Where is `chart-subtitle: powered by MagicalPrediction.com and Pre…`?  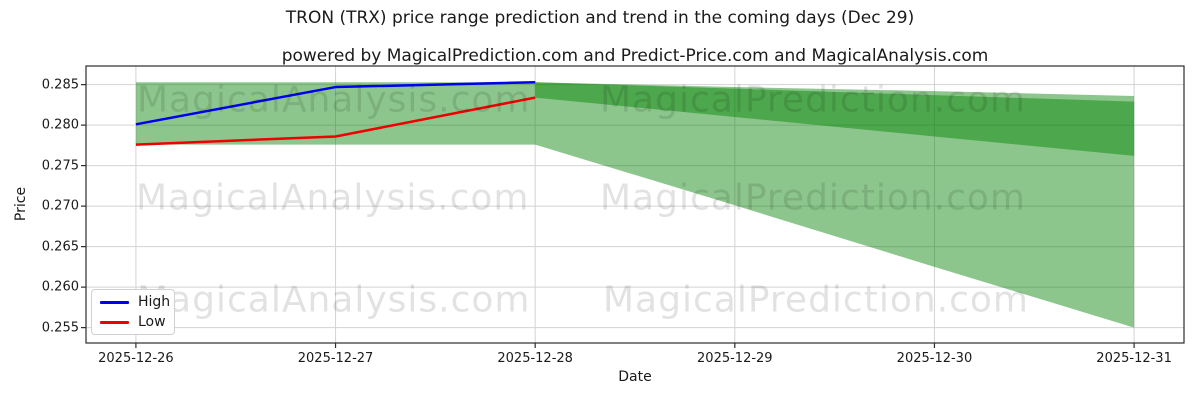 chart-subtitle: powered by MagicalPrediction.com and Pre… is located at coordinates (635, 56).